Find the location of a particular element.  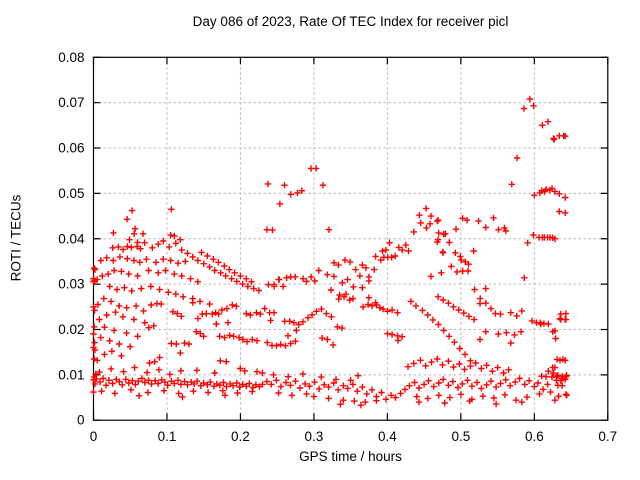

y-tick-label: 0.06 is located at coordinates (71, 148).